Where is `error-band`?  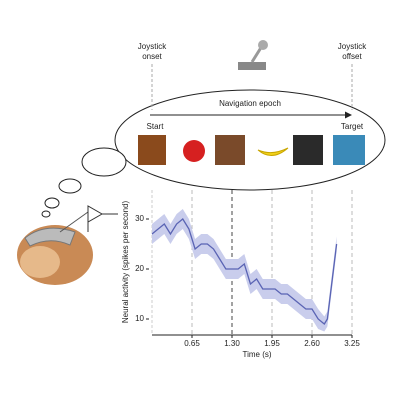 error-band is located at coordinates (244, 270).